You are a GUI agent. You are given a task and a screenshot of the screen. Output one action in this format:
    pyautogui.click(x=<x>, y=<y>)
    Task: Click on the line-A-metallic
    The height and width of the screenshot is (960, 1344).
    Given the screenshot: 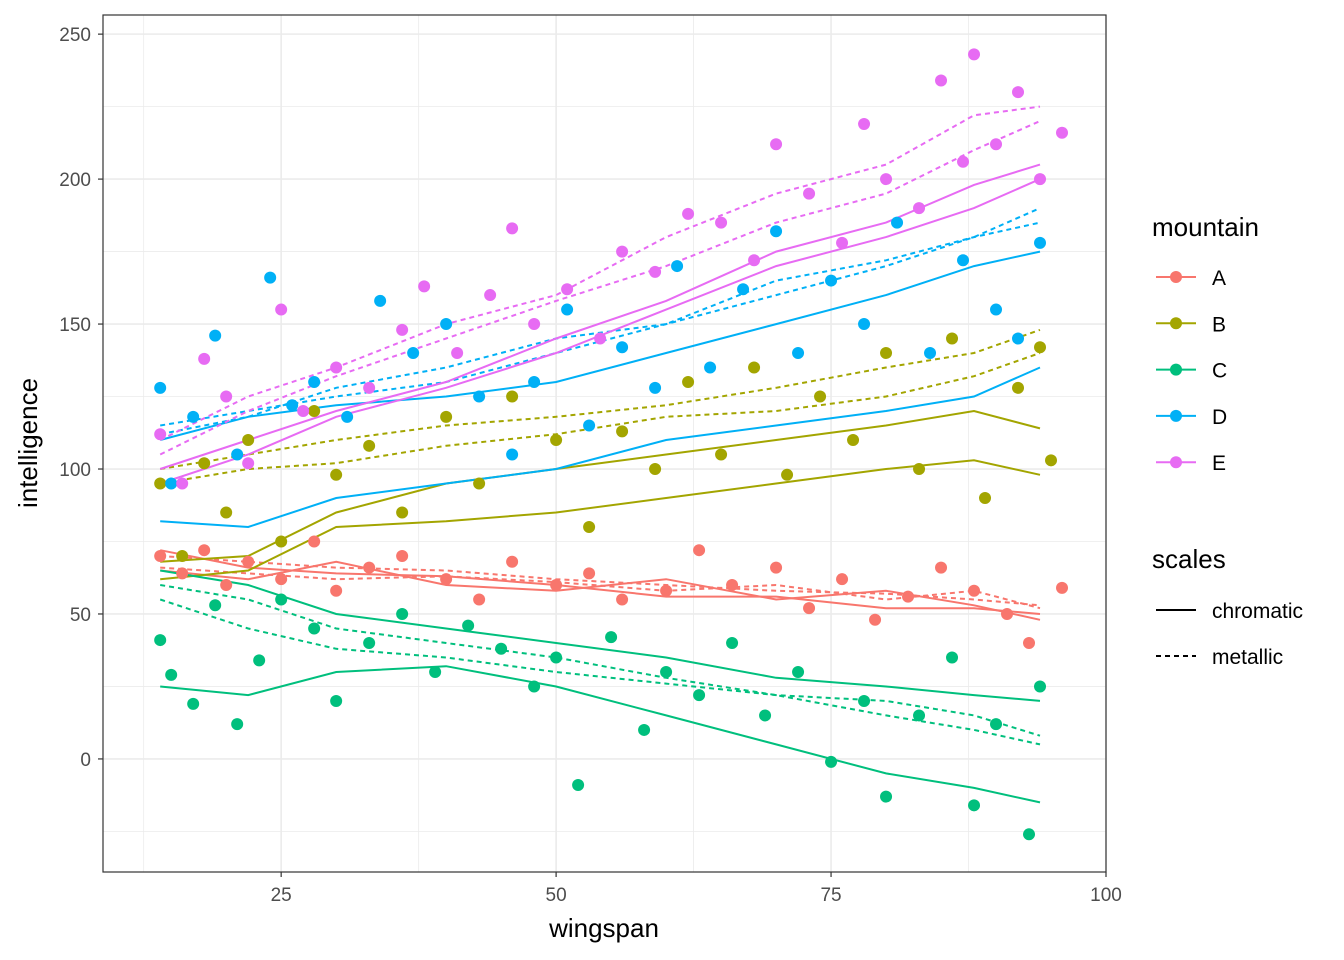 What is the action you would take?
    pyautogui.click(x=600, y=588)
    